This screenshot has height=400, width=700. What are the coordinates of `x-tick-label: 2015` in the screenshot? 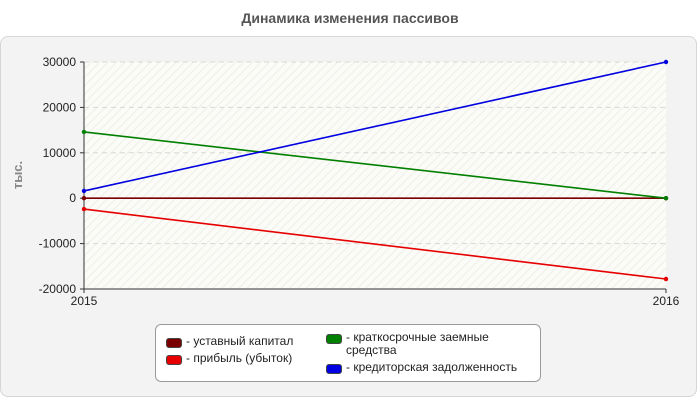 It's located at (84, 301).